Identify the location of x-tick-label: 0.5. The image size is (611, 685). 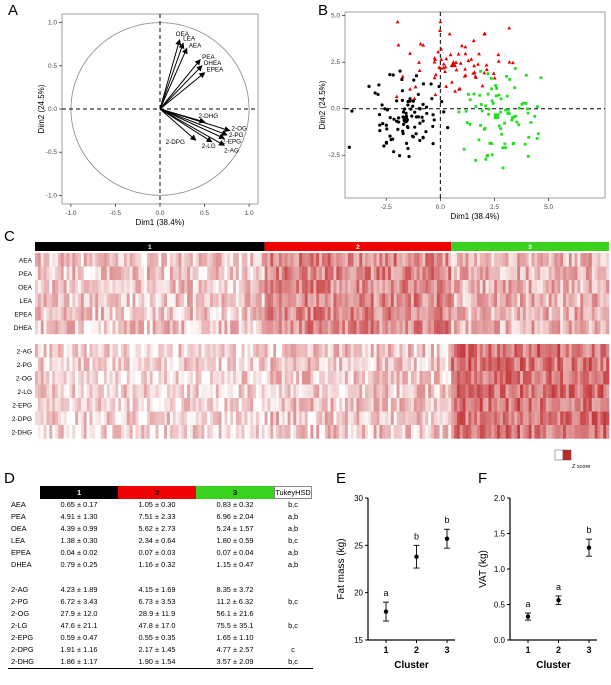
(204, 213).